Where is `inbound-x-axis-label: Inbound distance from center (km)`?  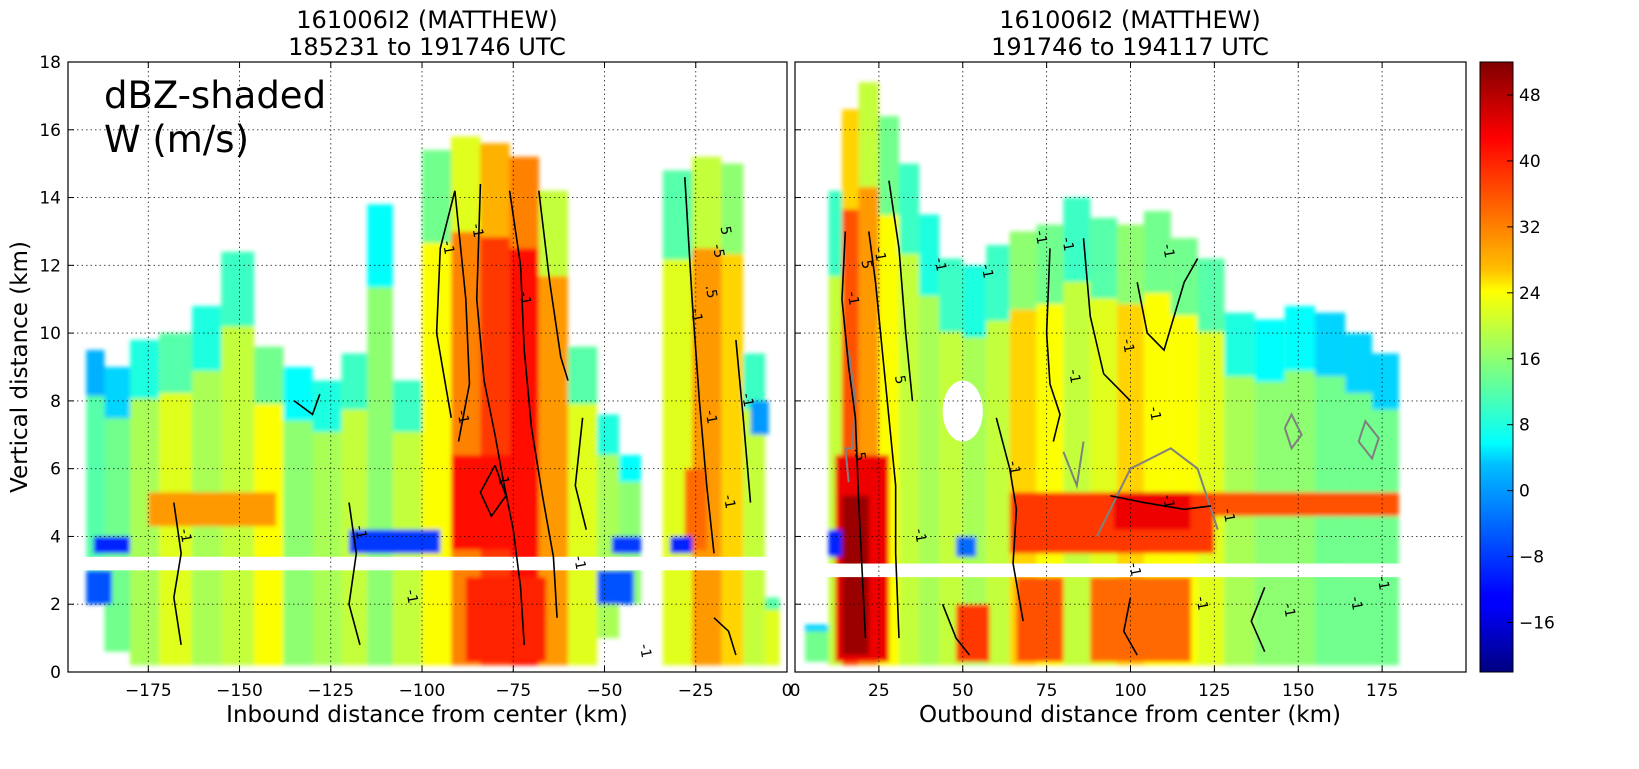
inbound-x-axis-label: Inbound distance from center (km) is located at coordinates (427, 715).